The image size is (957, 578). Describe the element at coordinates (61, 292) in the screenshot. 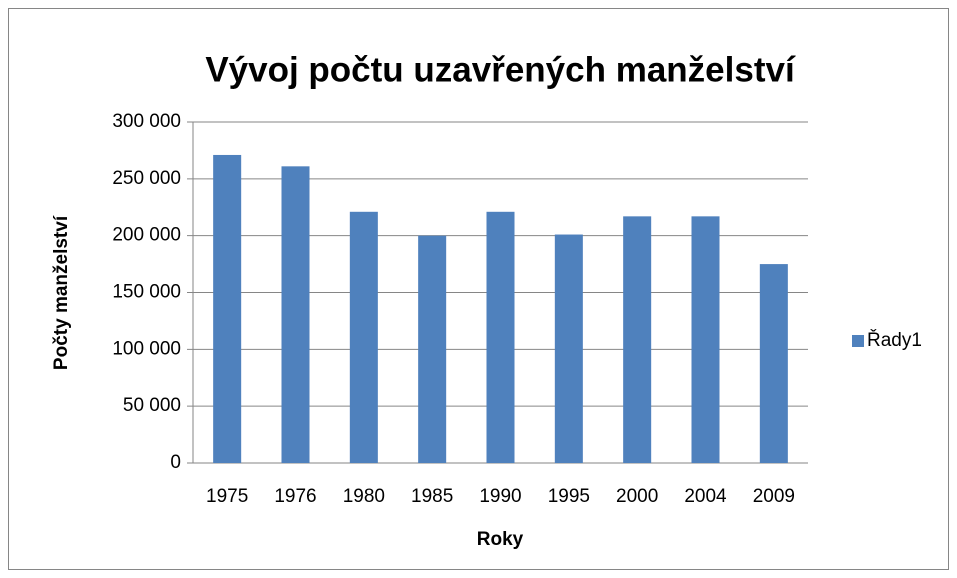

I see `y-axis-label: Počty manželství` at that location.